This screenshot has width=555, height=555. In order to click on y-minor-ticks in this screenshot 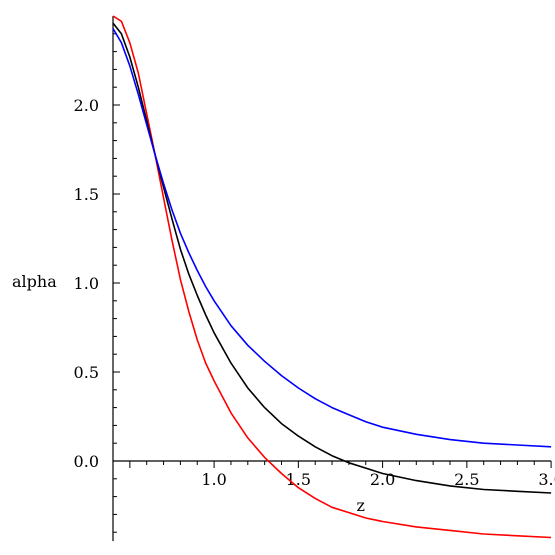, I will do `click(116, 283)`.